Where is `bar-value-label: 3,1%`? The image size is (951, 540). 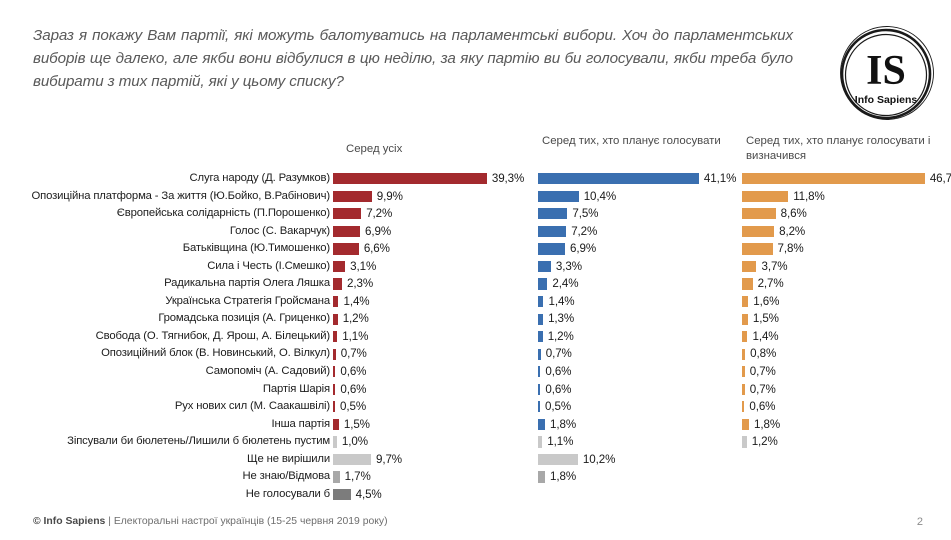
bar-value-label: 3,1% is located at coordinates (363, 266).